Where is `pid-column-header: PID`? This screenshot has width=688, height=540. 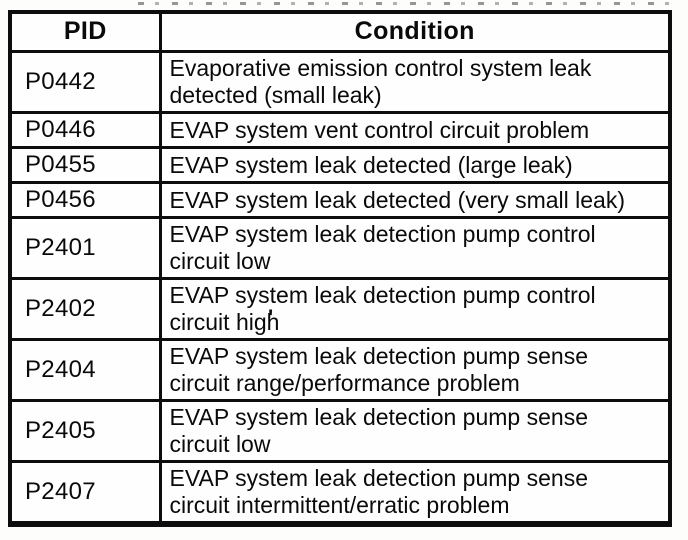 pid-column-header: PID is located at coordinates (85, 31).